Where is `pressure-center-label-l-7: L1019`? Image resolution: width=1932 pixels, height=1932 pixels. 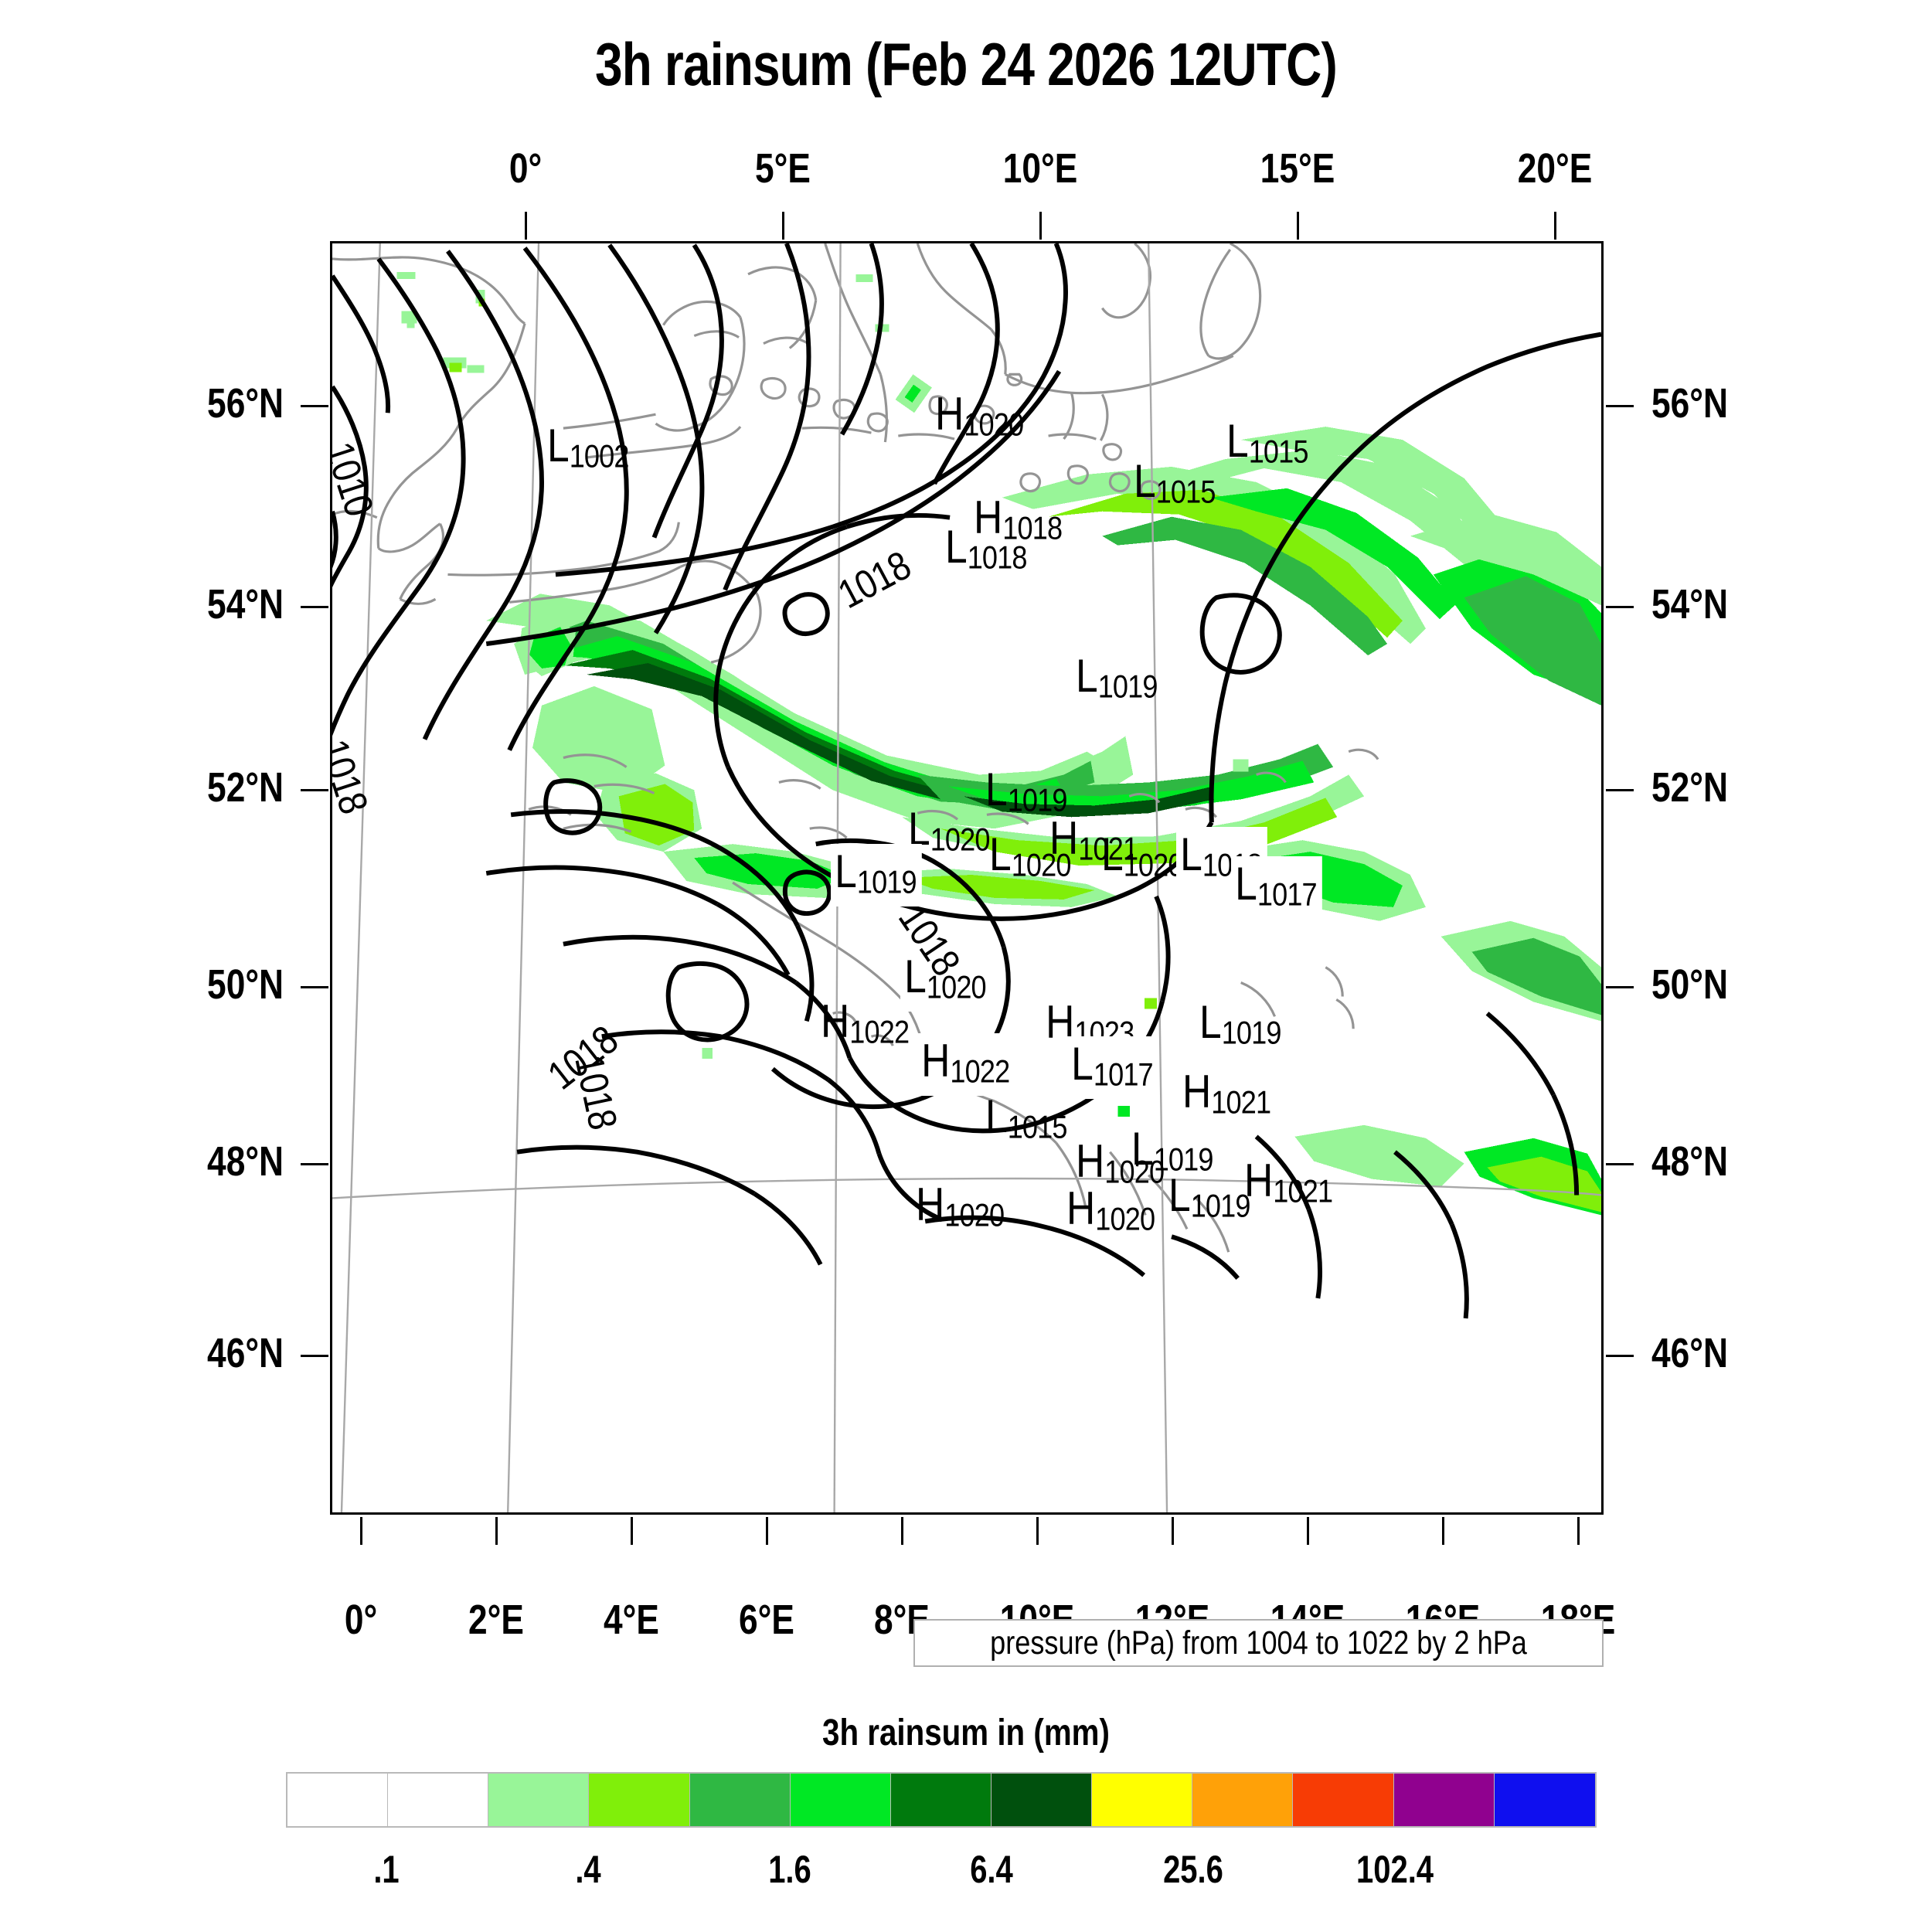
pressure-center-label-l-7: L1019 is located at coordinates (1026, 792).